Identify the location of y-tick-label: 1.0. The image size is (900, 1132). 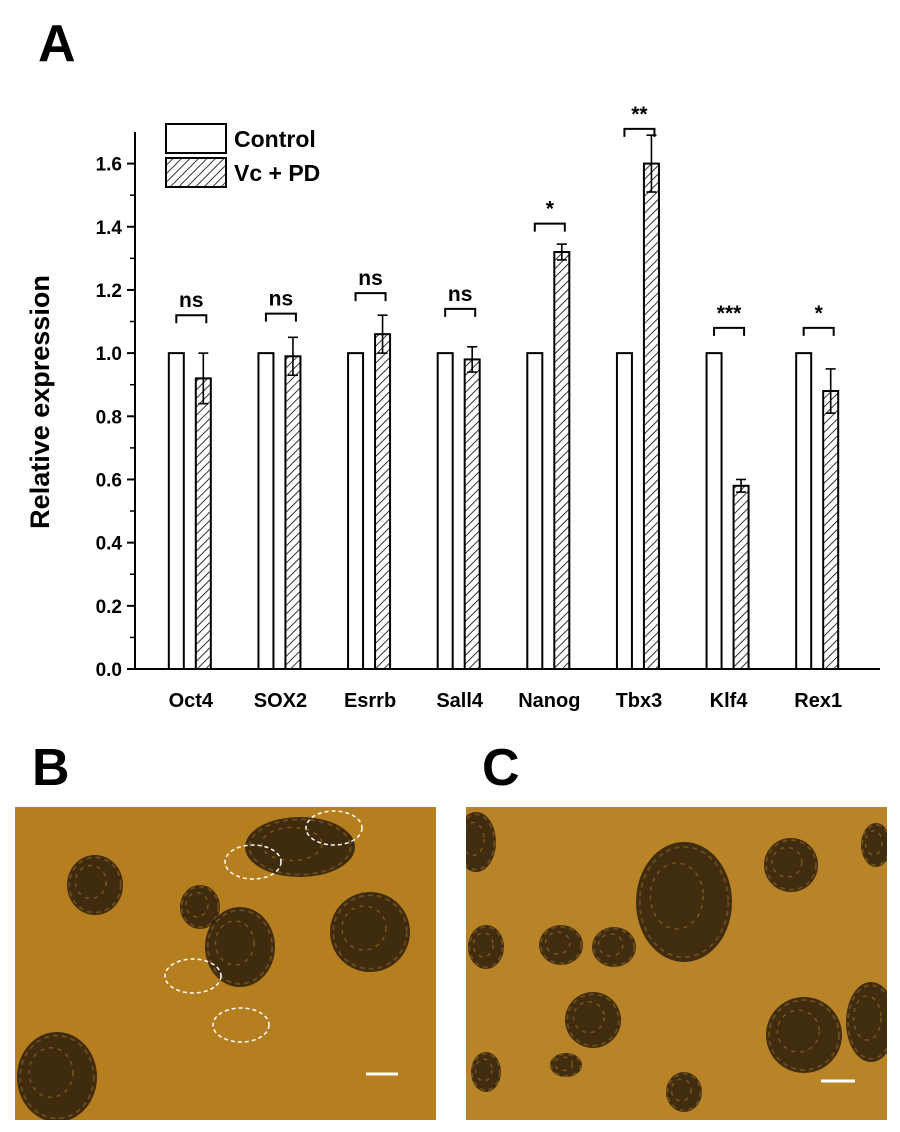
(109, 354).